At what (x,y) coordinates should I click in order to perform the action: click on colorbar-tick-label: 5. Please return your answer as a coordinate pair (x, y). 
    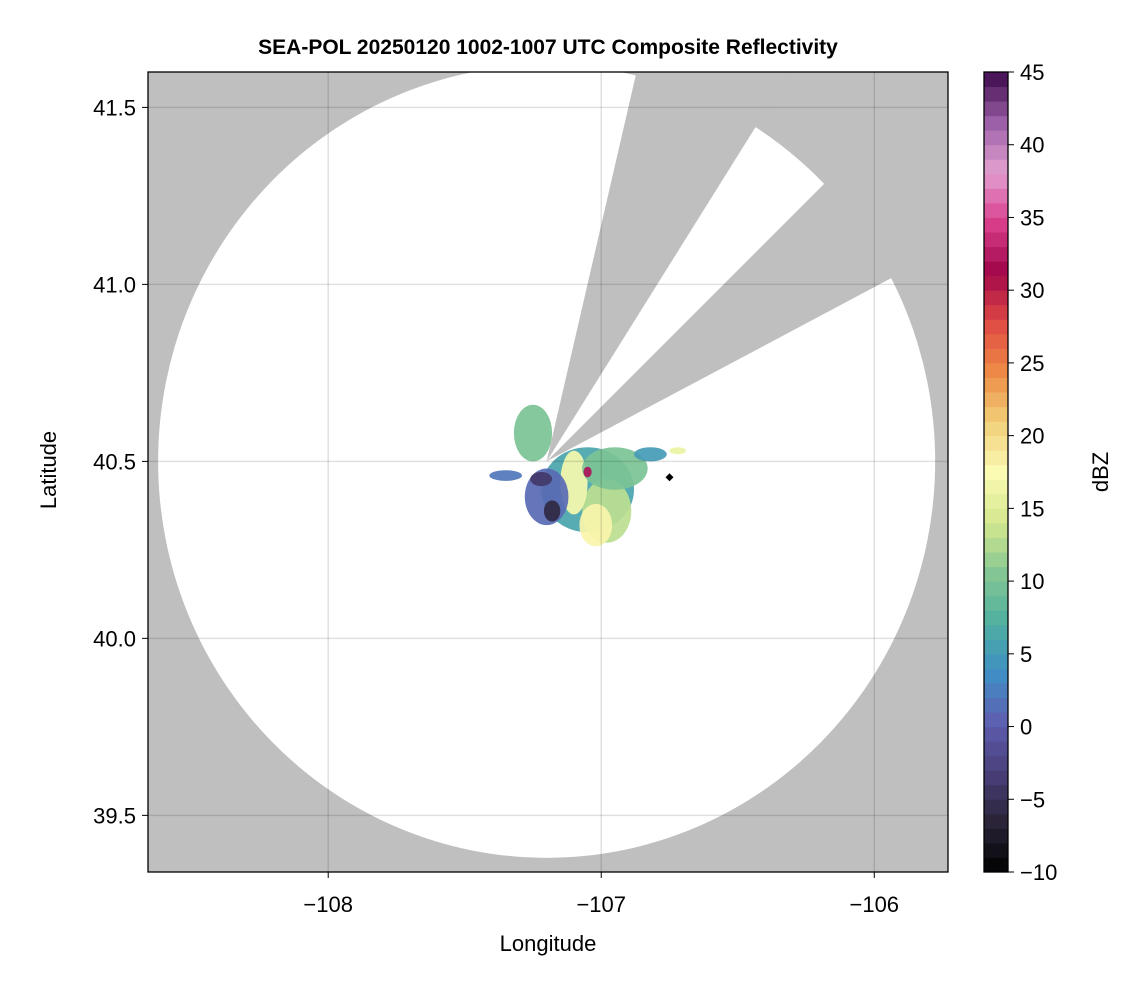
    Looking at the image, I should click on (1026, 654).